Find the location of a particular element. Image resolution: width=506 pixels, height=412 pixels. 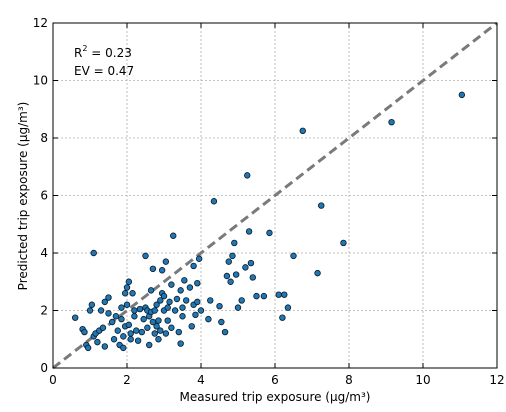

x-tick-label: 2 is located at coordinates (127, 380).